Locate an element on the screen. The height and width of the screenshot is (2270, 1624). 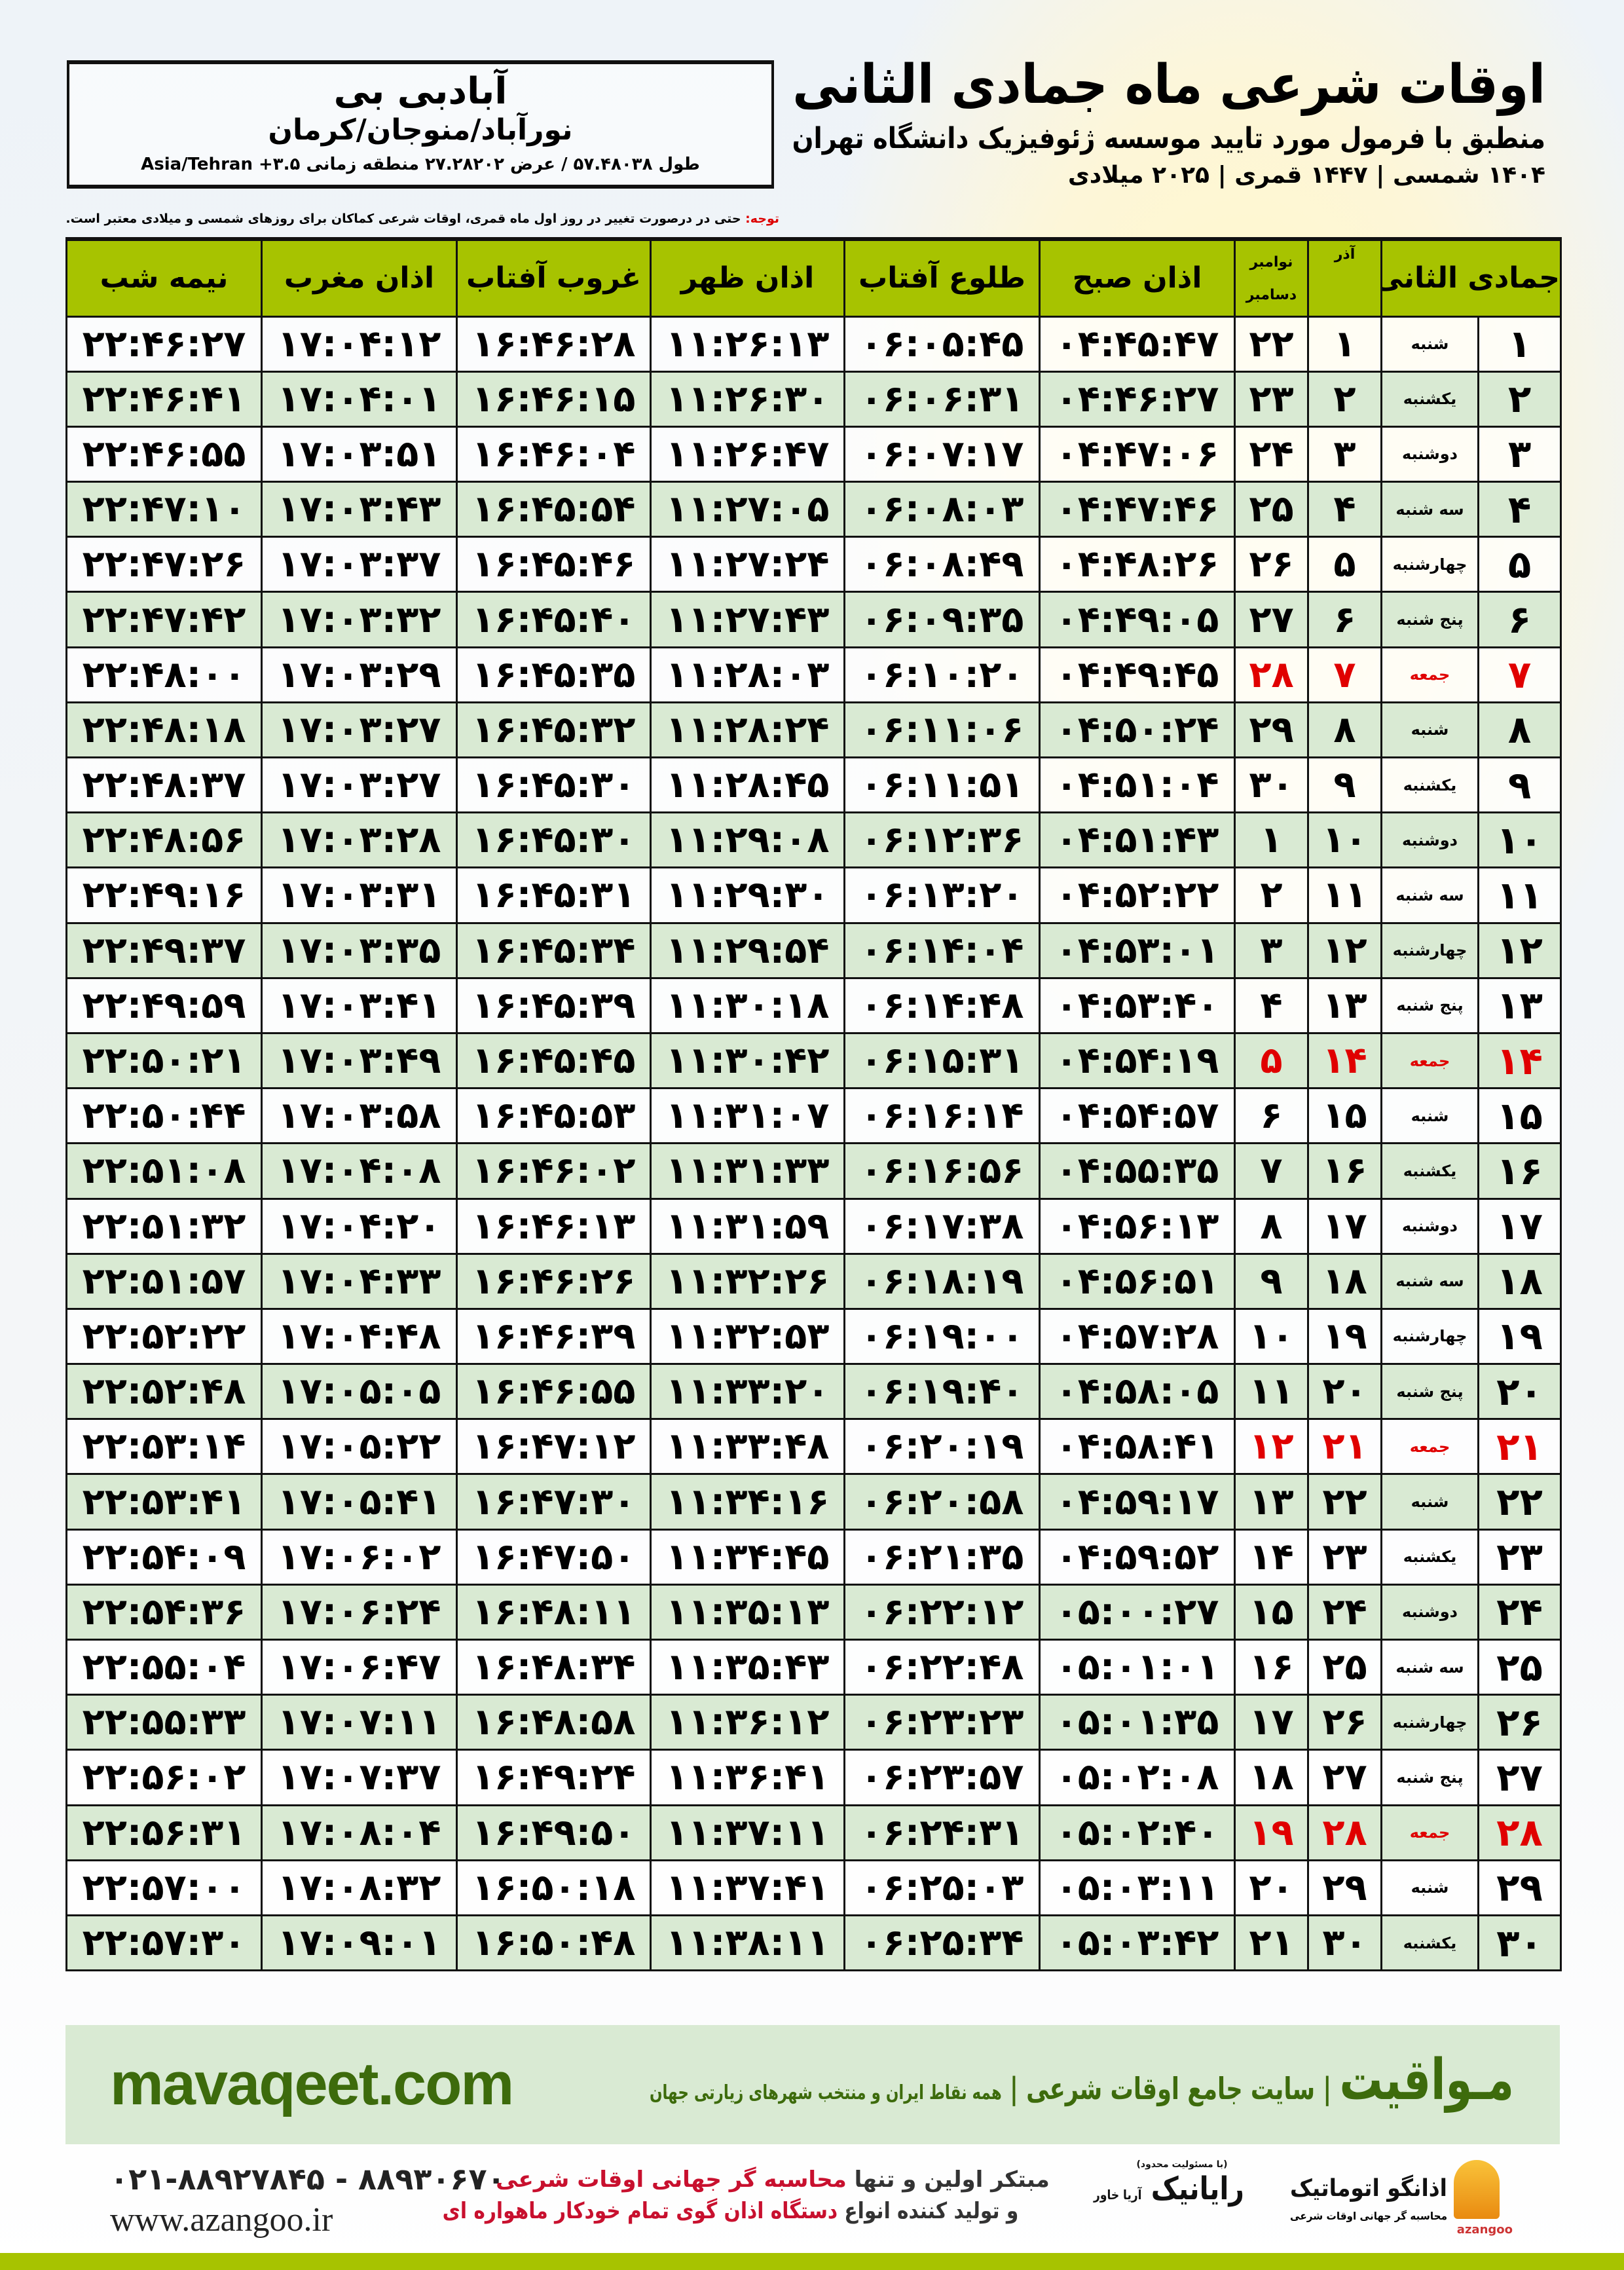
cell-azar-day: ۶ is located at coordinates (1344, 619).